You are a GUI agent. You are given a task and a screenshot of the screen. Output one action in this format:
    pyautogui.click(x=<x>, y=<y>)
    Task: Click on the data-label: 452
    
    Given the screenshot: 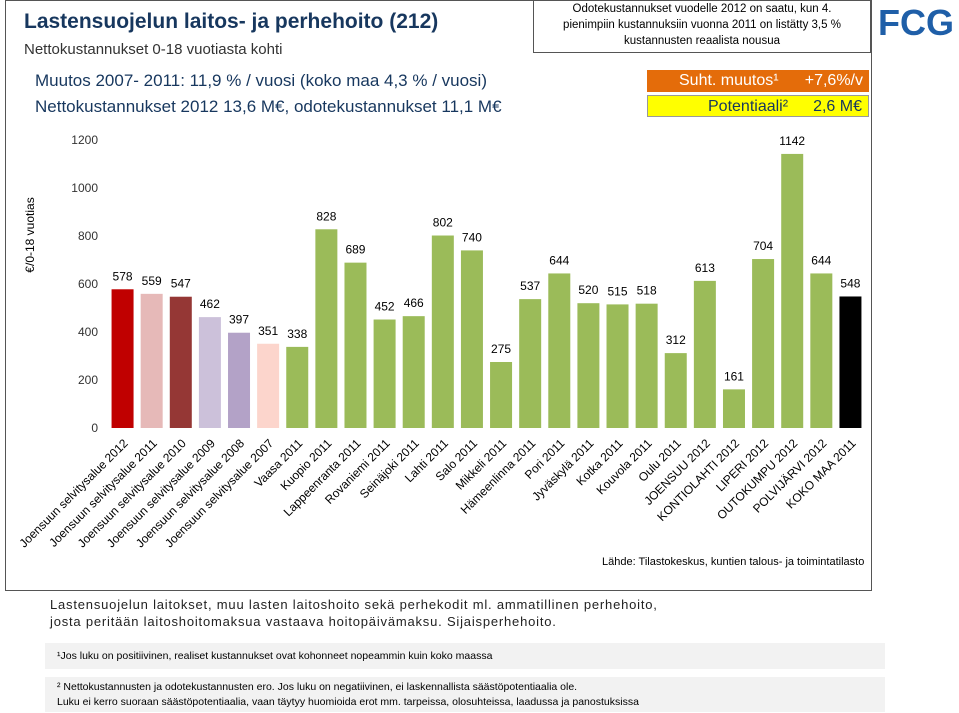 What is the action you would take?
    pyautogui.click(x=385, y=307)
    